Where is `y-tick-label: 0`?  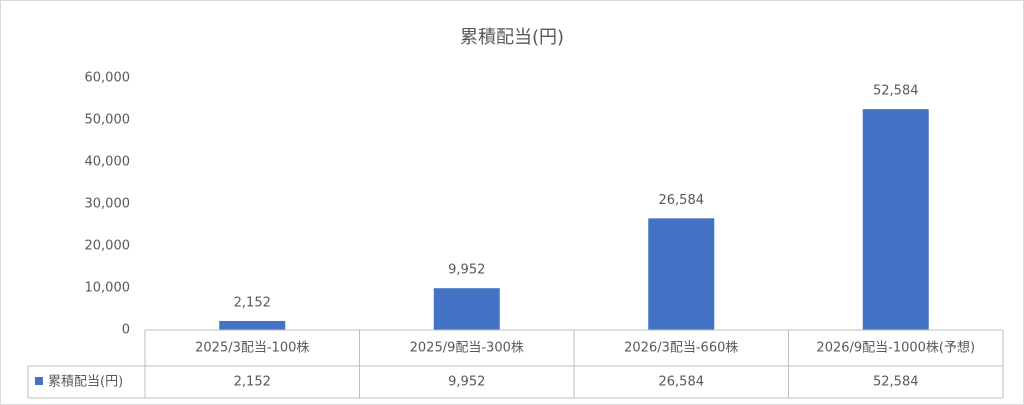
y-tick-label: 0 is located at coordinates (126, 330).